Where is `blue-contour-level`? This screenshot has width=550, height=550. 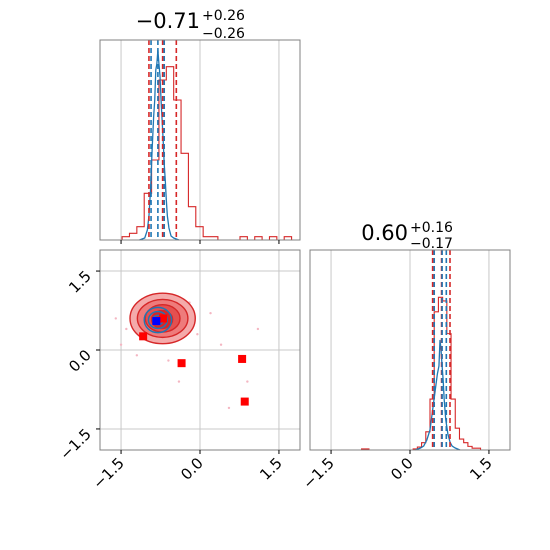
blue-contour-level is located at coordinates (158, 320).